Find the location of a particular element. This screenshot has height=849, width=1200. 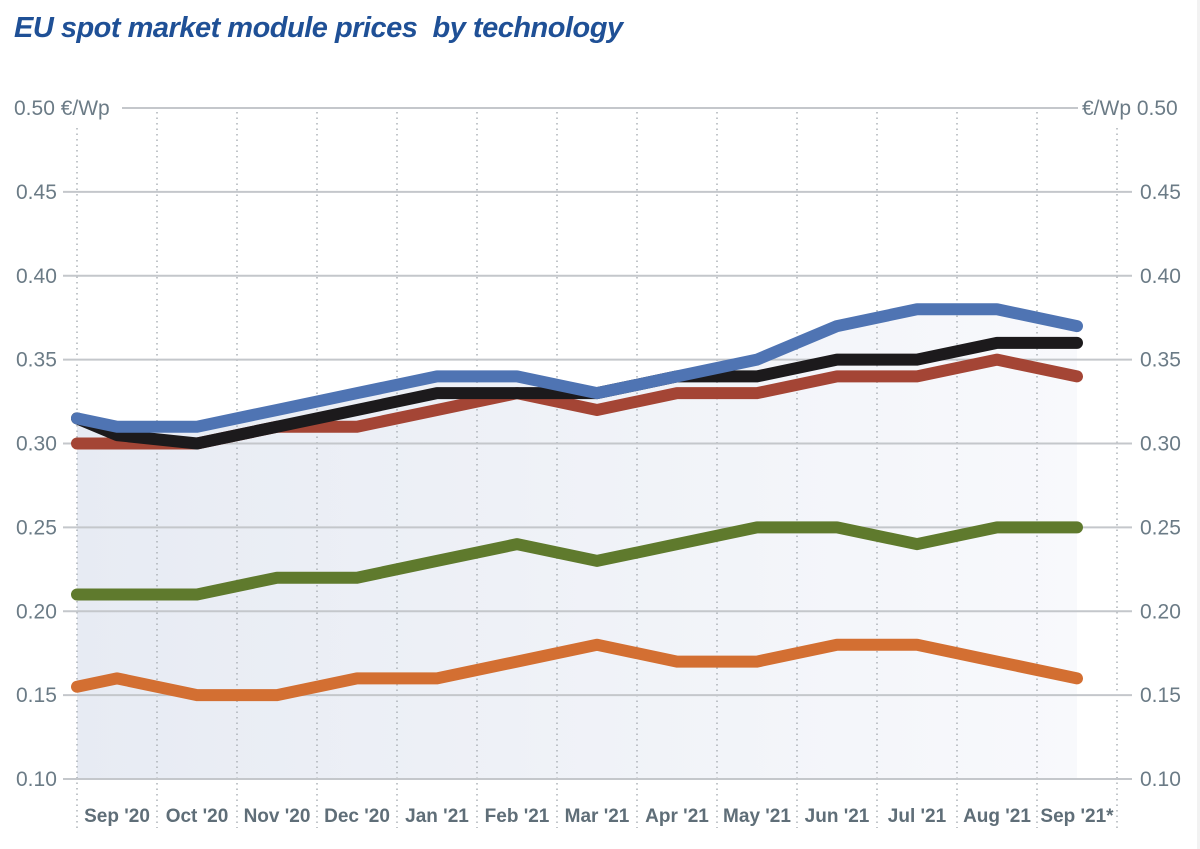

y-tick-label-right: 0.40 is located at coordinates (1160, 276).